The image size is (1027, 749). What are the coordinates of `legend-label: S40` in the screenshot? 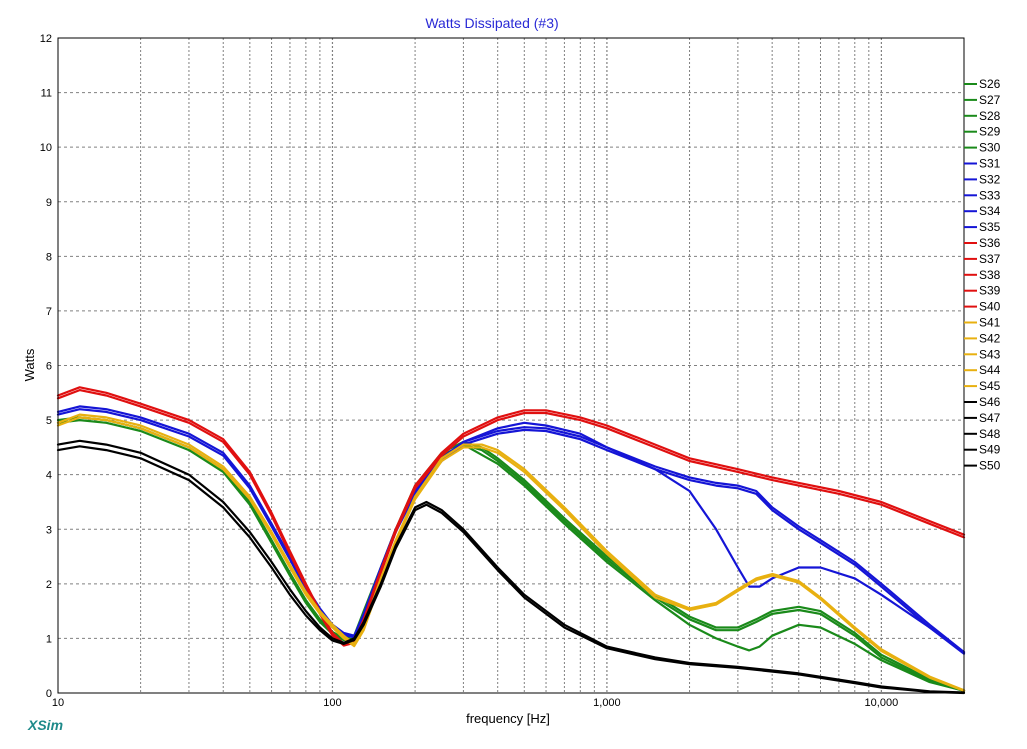 It's located at (990, 307).